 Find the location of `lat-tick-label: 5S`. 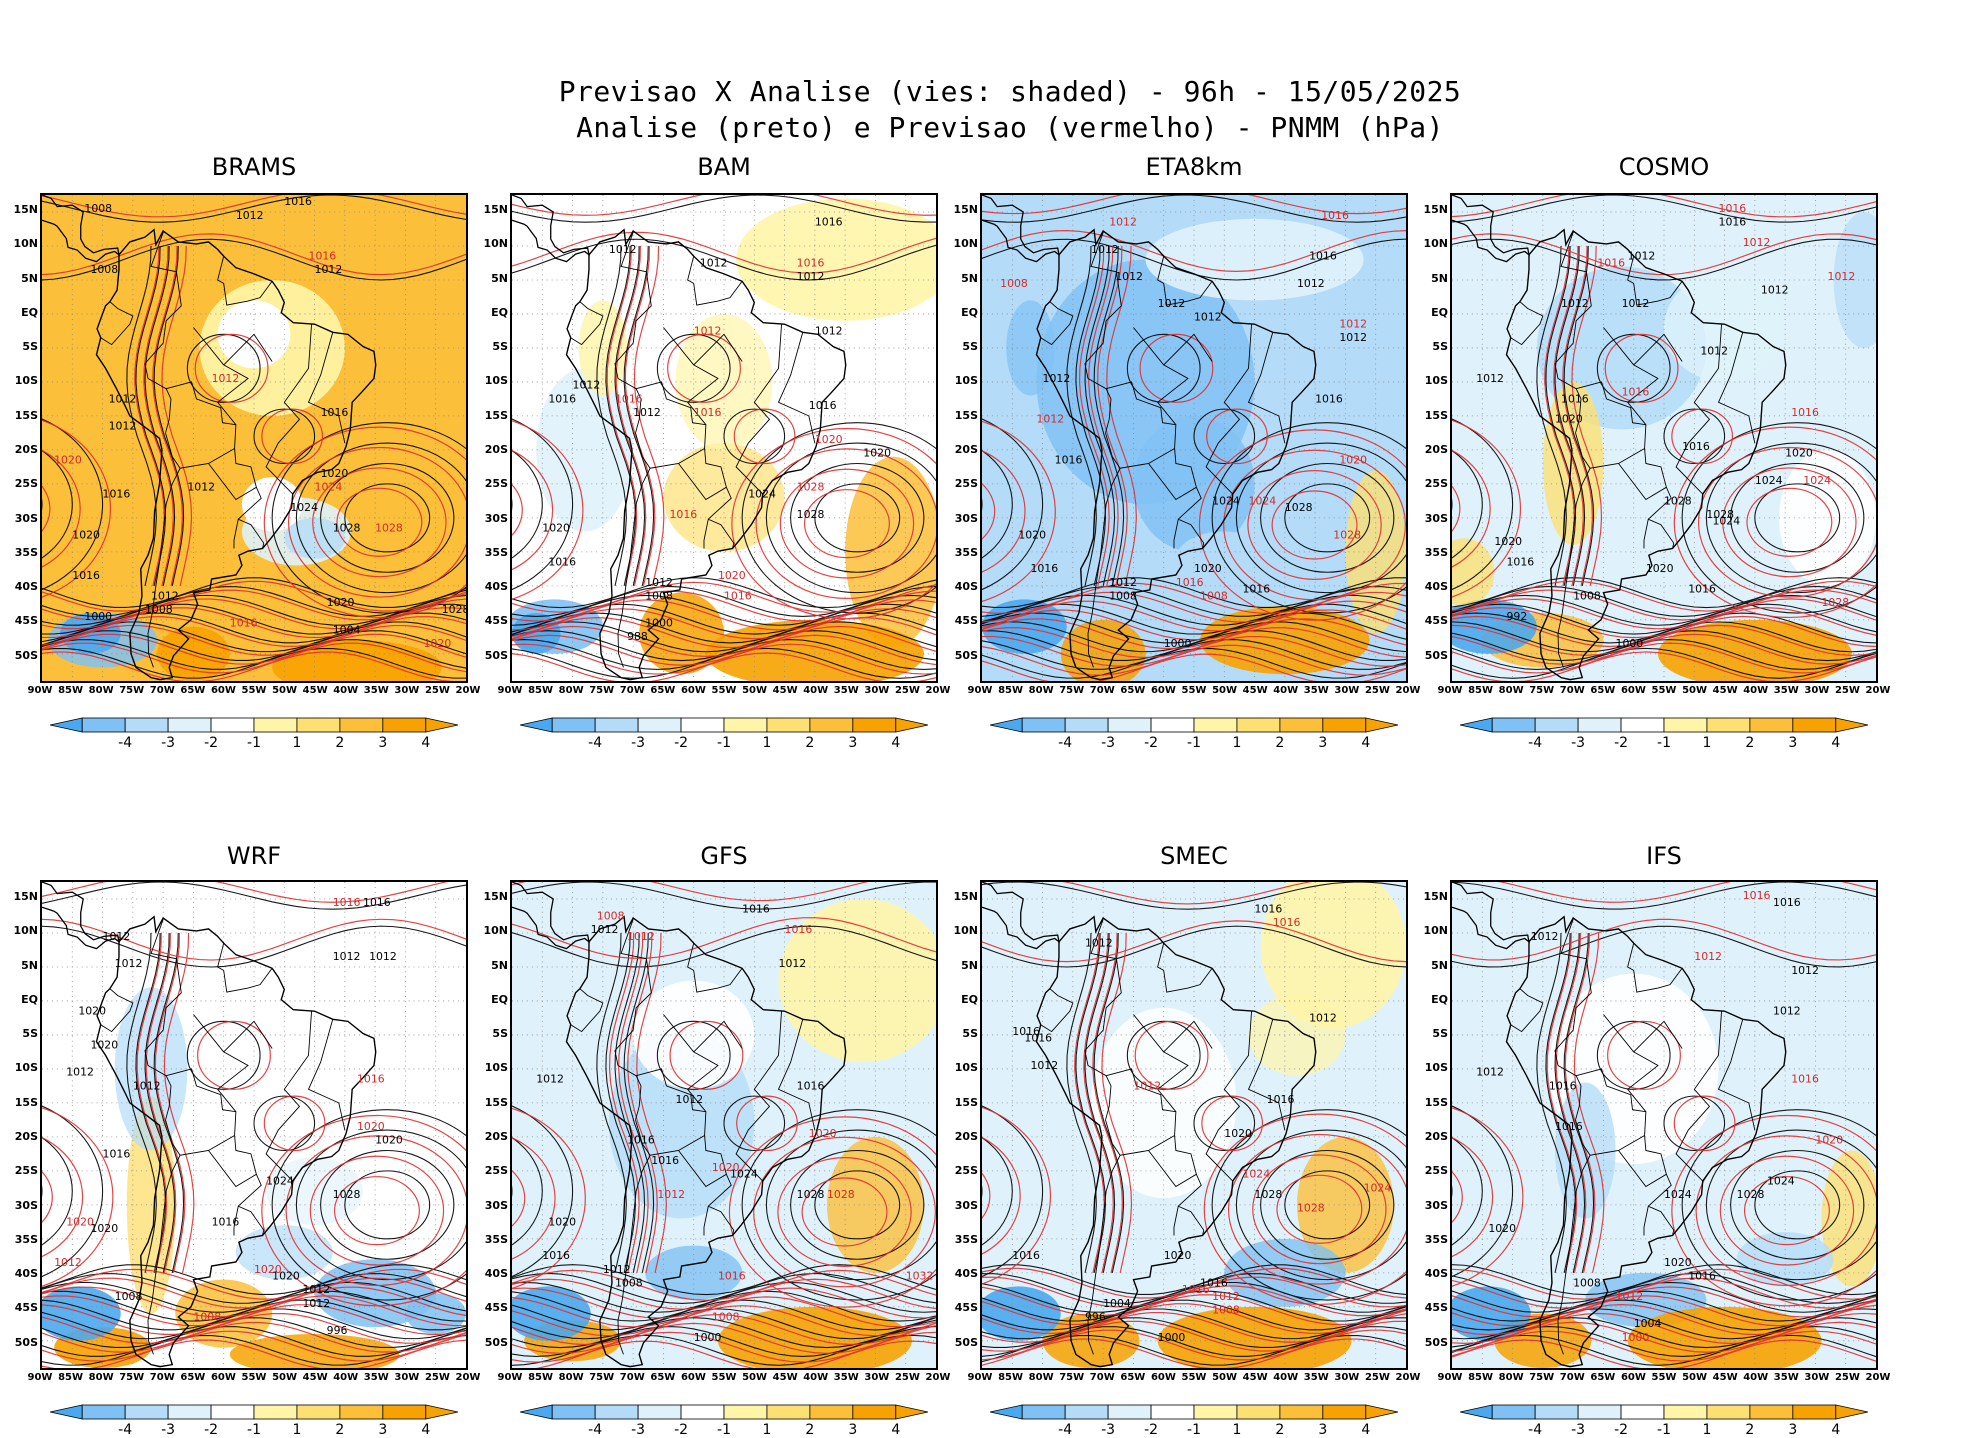

lat-tick-label: 5S is located at coordinates (500, 1034).